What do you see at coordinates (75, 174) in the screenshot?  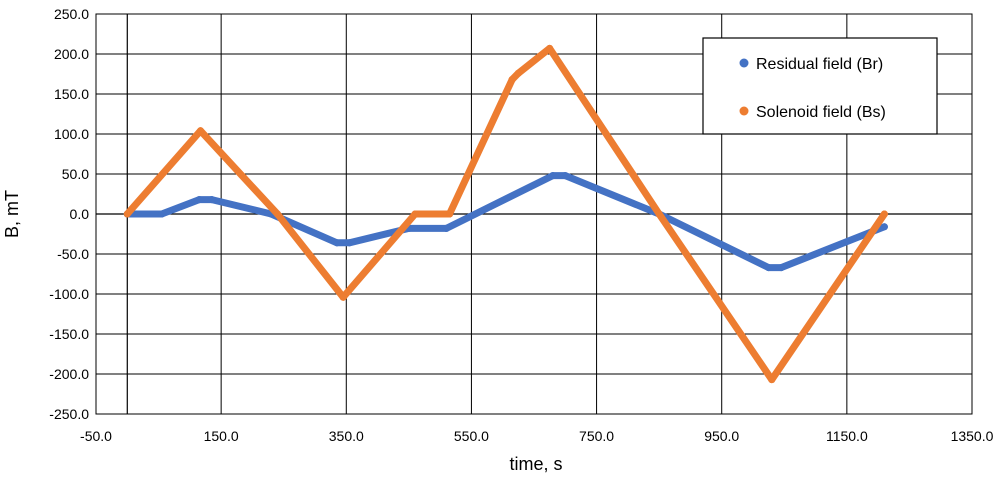 I see `y-tick-label: 50.0` at bounding box center [75, 174].